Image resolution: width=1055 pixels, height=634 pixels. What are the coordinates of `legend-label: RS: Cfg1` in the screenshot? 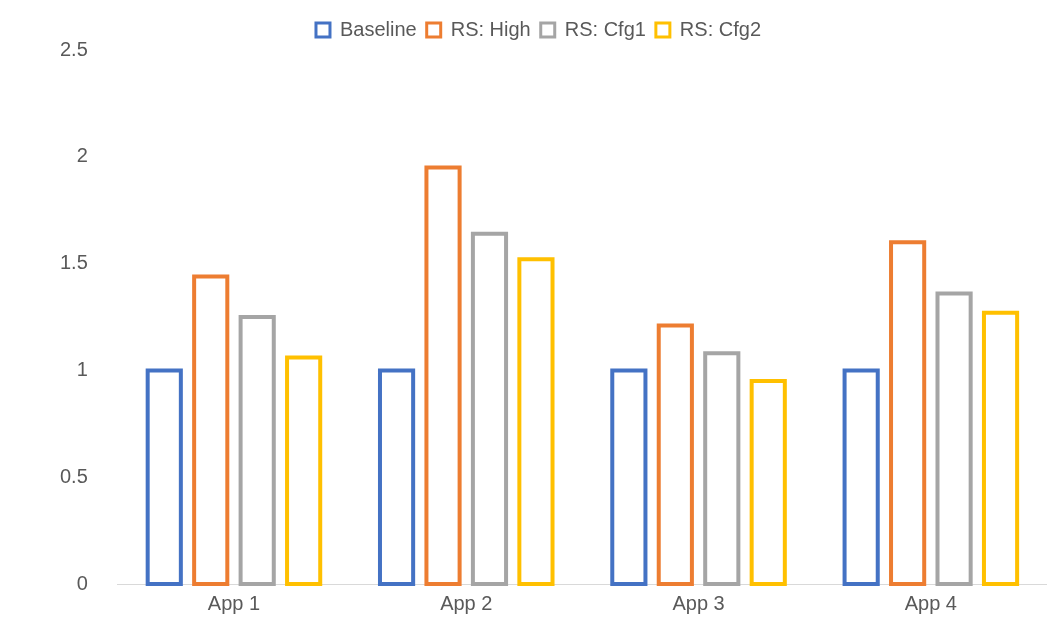 It's located at (605, 28).